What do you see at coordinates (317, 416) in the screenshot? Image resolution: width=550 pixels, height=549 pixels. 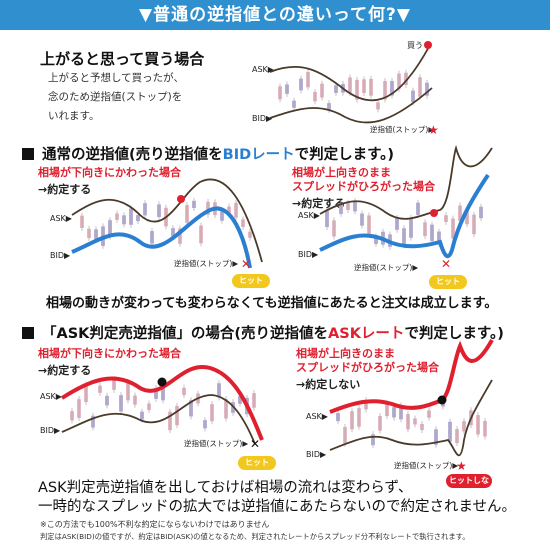 I see `s2-right-ask: ASK▶` at bounding box center [317, 416].